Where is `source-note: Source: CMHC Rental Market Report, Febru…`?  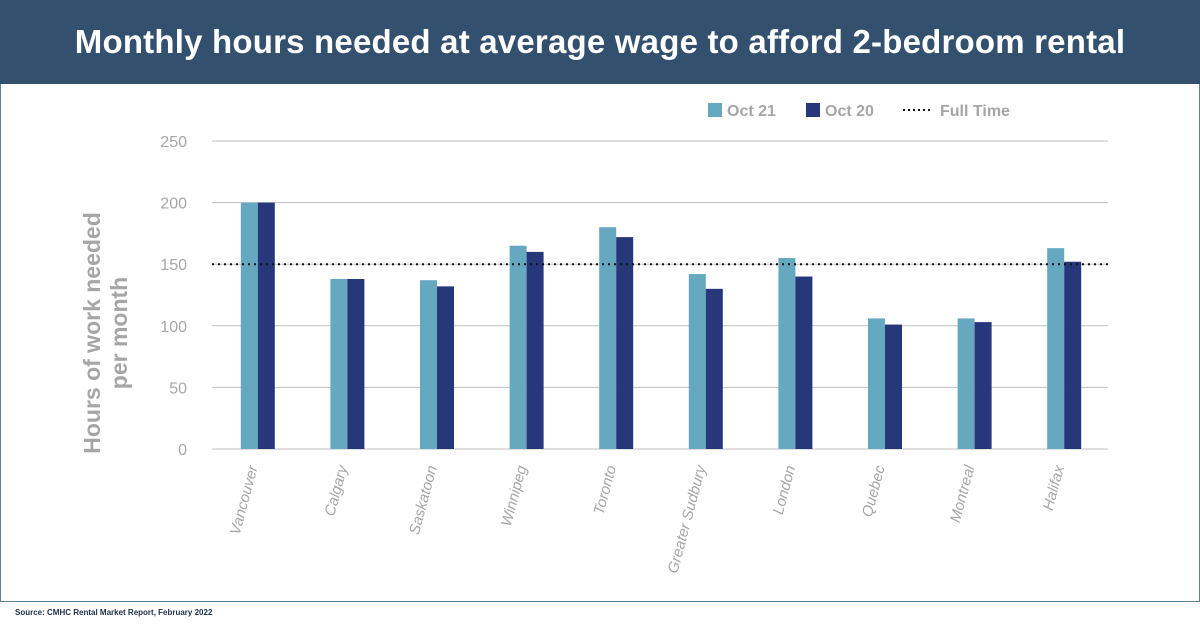 source-note: Source: CMHC Rental Market Report, Febru… is located at coordinates (114, 612).